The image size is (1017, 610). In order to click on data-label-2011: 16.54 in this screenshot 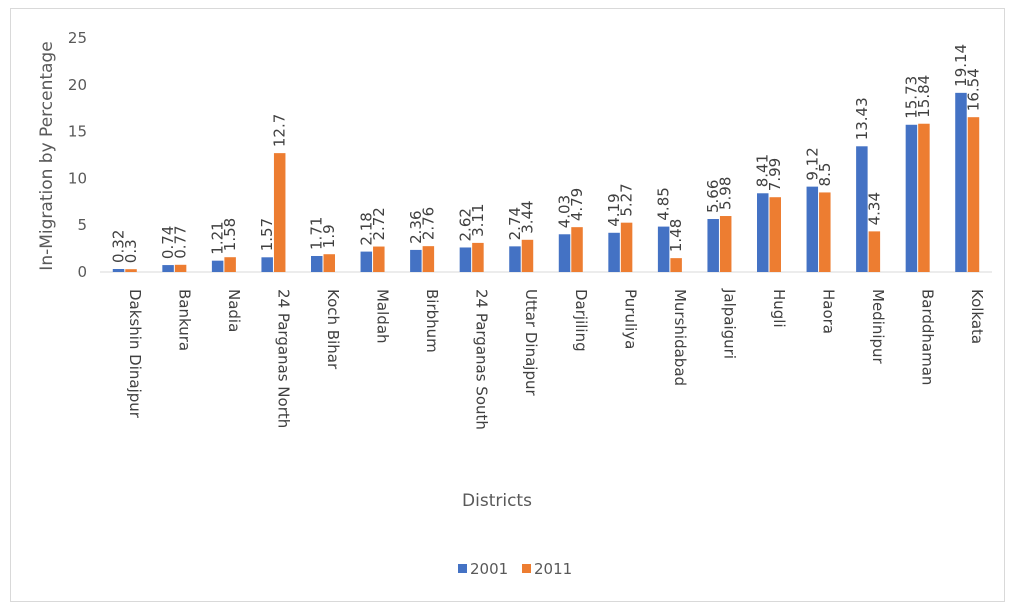, I will do `click(973, 89)`.